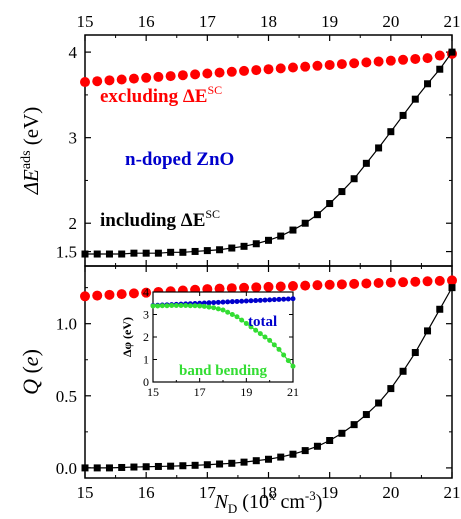  Describe the element at coordinates (208, 492) in the screenshot. I see `bottom-xtick-label: 17` at that location.